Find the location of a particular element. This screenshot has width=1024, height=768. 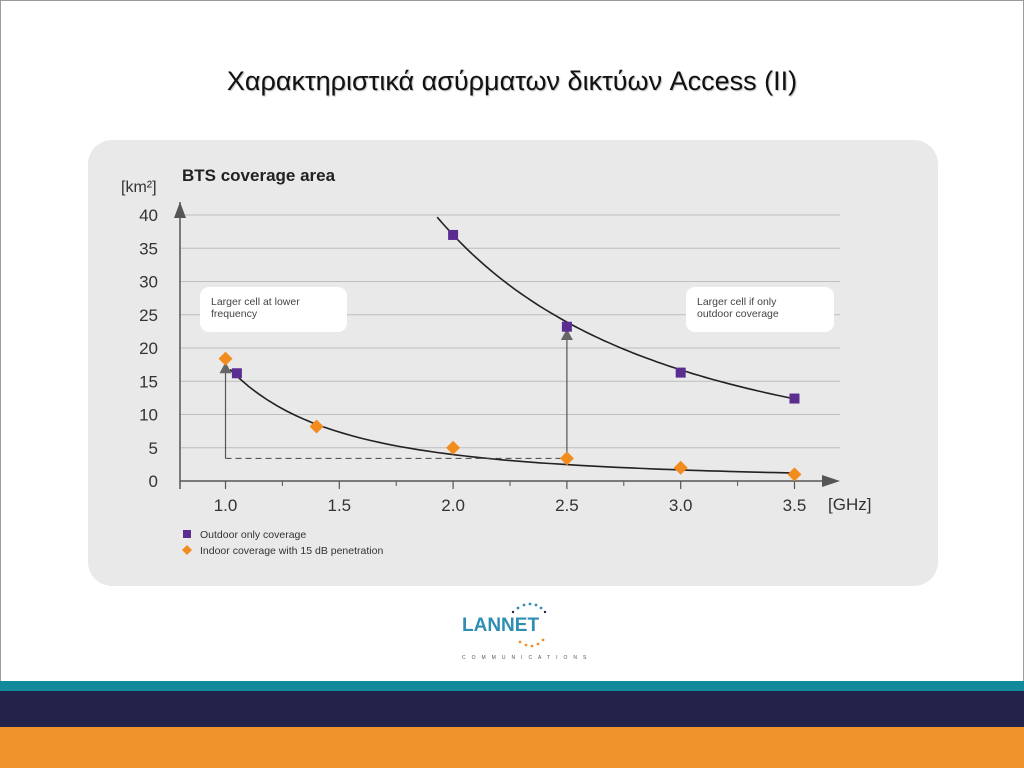

footer-band-orange is located at coordinates (512, 747).